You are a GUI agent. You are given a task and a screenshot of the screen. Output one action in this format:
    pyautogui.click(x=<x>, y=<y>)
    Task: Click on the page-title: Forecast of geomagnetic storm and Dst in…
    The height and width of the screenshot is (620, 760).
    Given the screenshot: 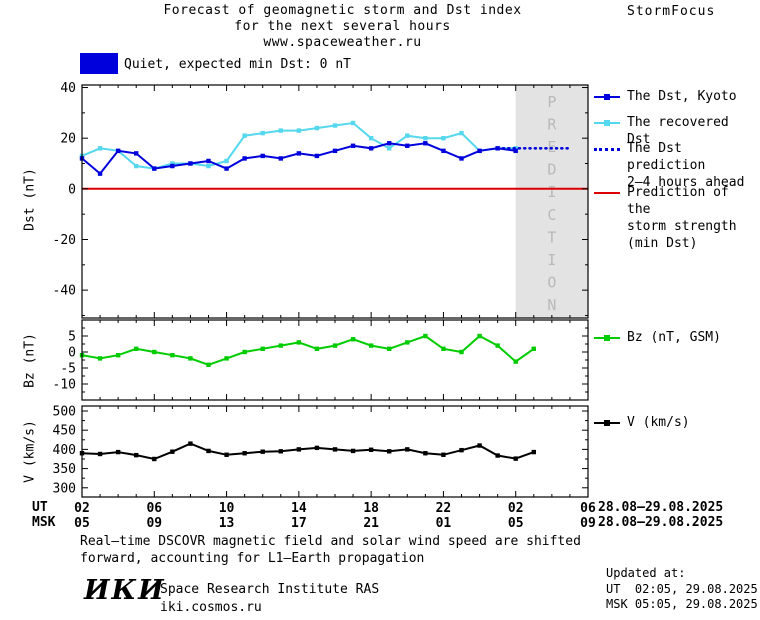 What is the action you would take?
    pyautogui.click(x=342, y=27)
    